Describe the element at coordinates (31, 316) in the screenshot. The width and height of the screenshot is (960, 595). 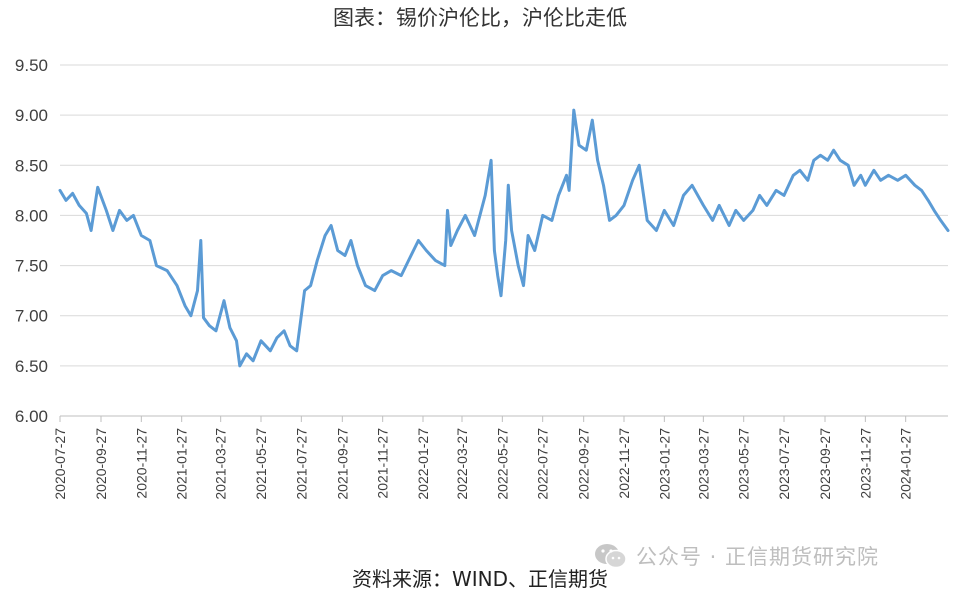
I see `y-tick-label: 7.00` at that location.